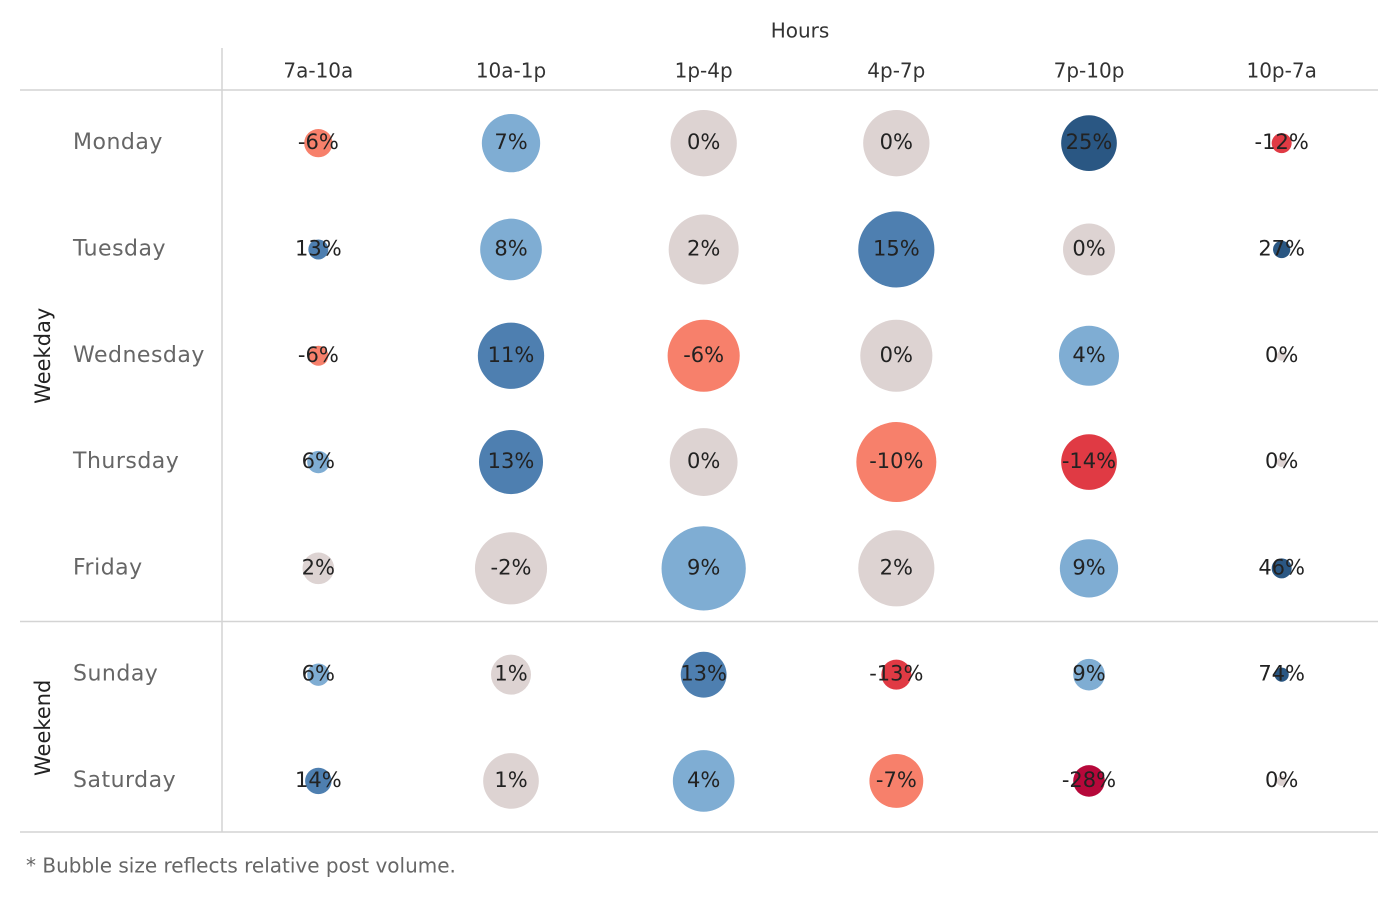  What do you see at coordinates (118, 142) in the screenshot?
I see `row-label: Monday` at bounding box center [118, 142].